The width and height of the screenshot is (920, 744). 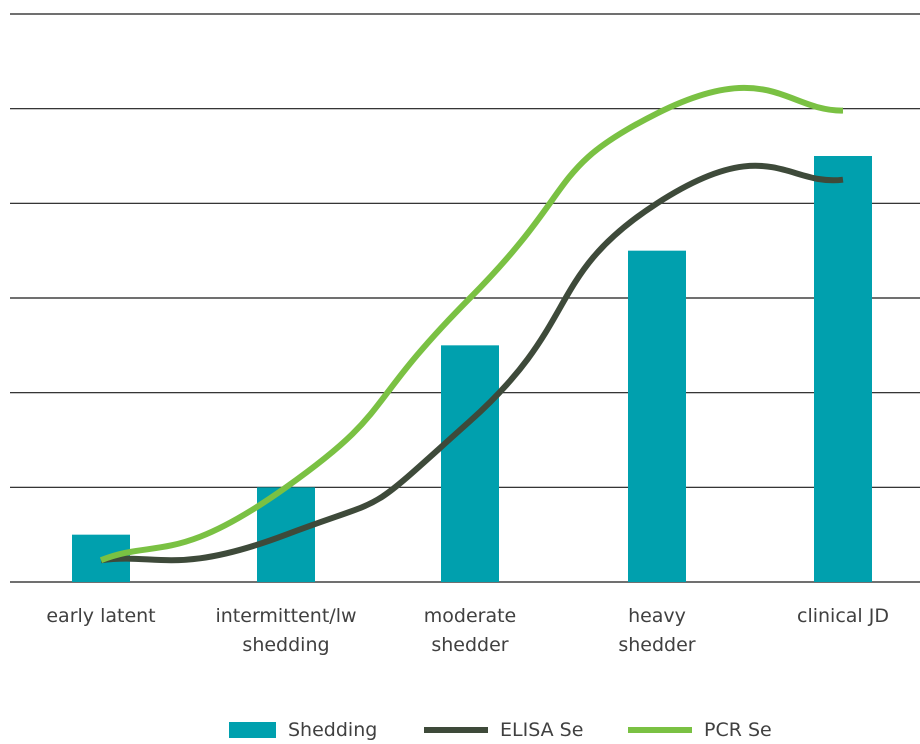 I want to click on x-tick-label: early latent, so click(x=100, y=616).